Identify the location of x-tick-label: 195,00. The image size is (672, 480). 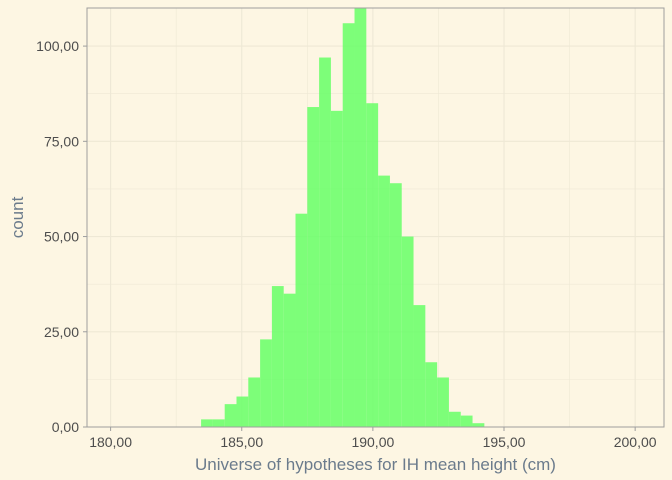
(504, 442).